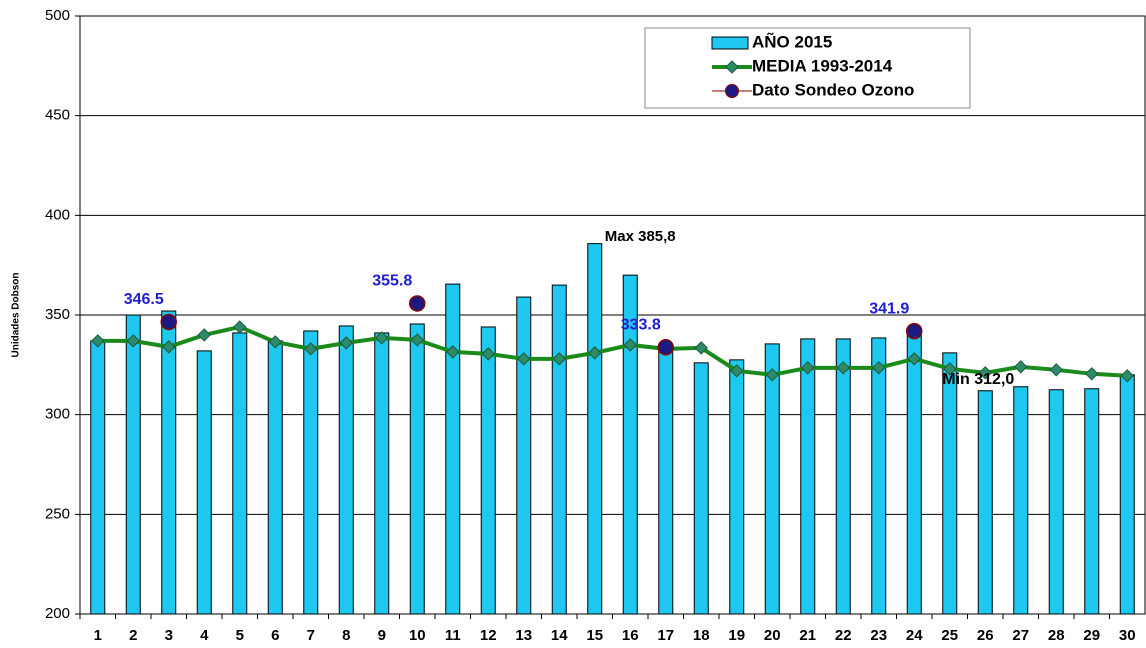 This screenshot has width=1146, height=648. What do you see at coordinates (833, 89) in the screenshot?
I see `legend-label: Dato Sondeo Ozono` at bounding box center [833, 89].